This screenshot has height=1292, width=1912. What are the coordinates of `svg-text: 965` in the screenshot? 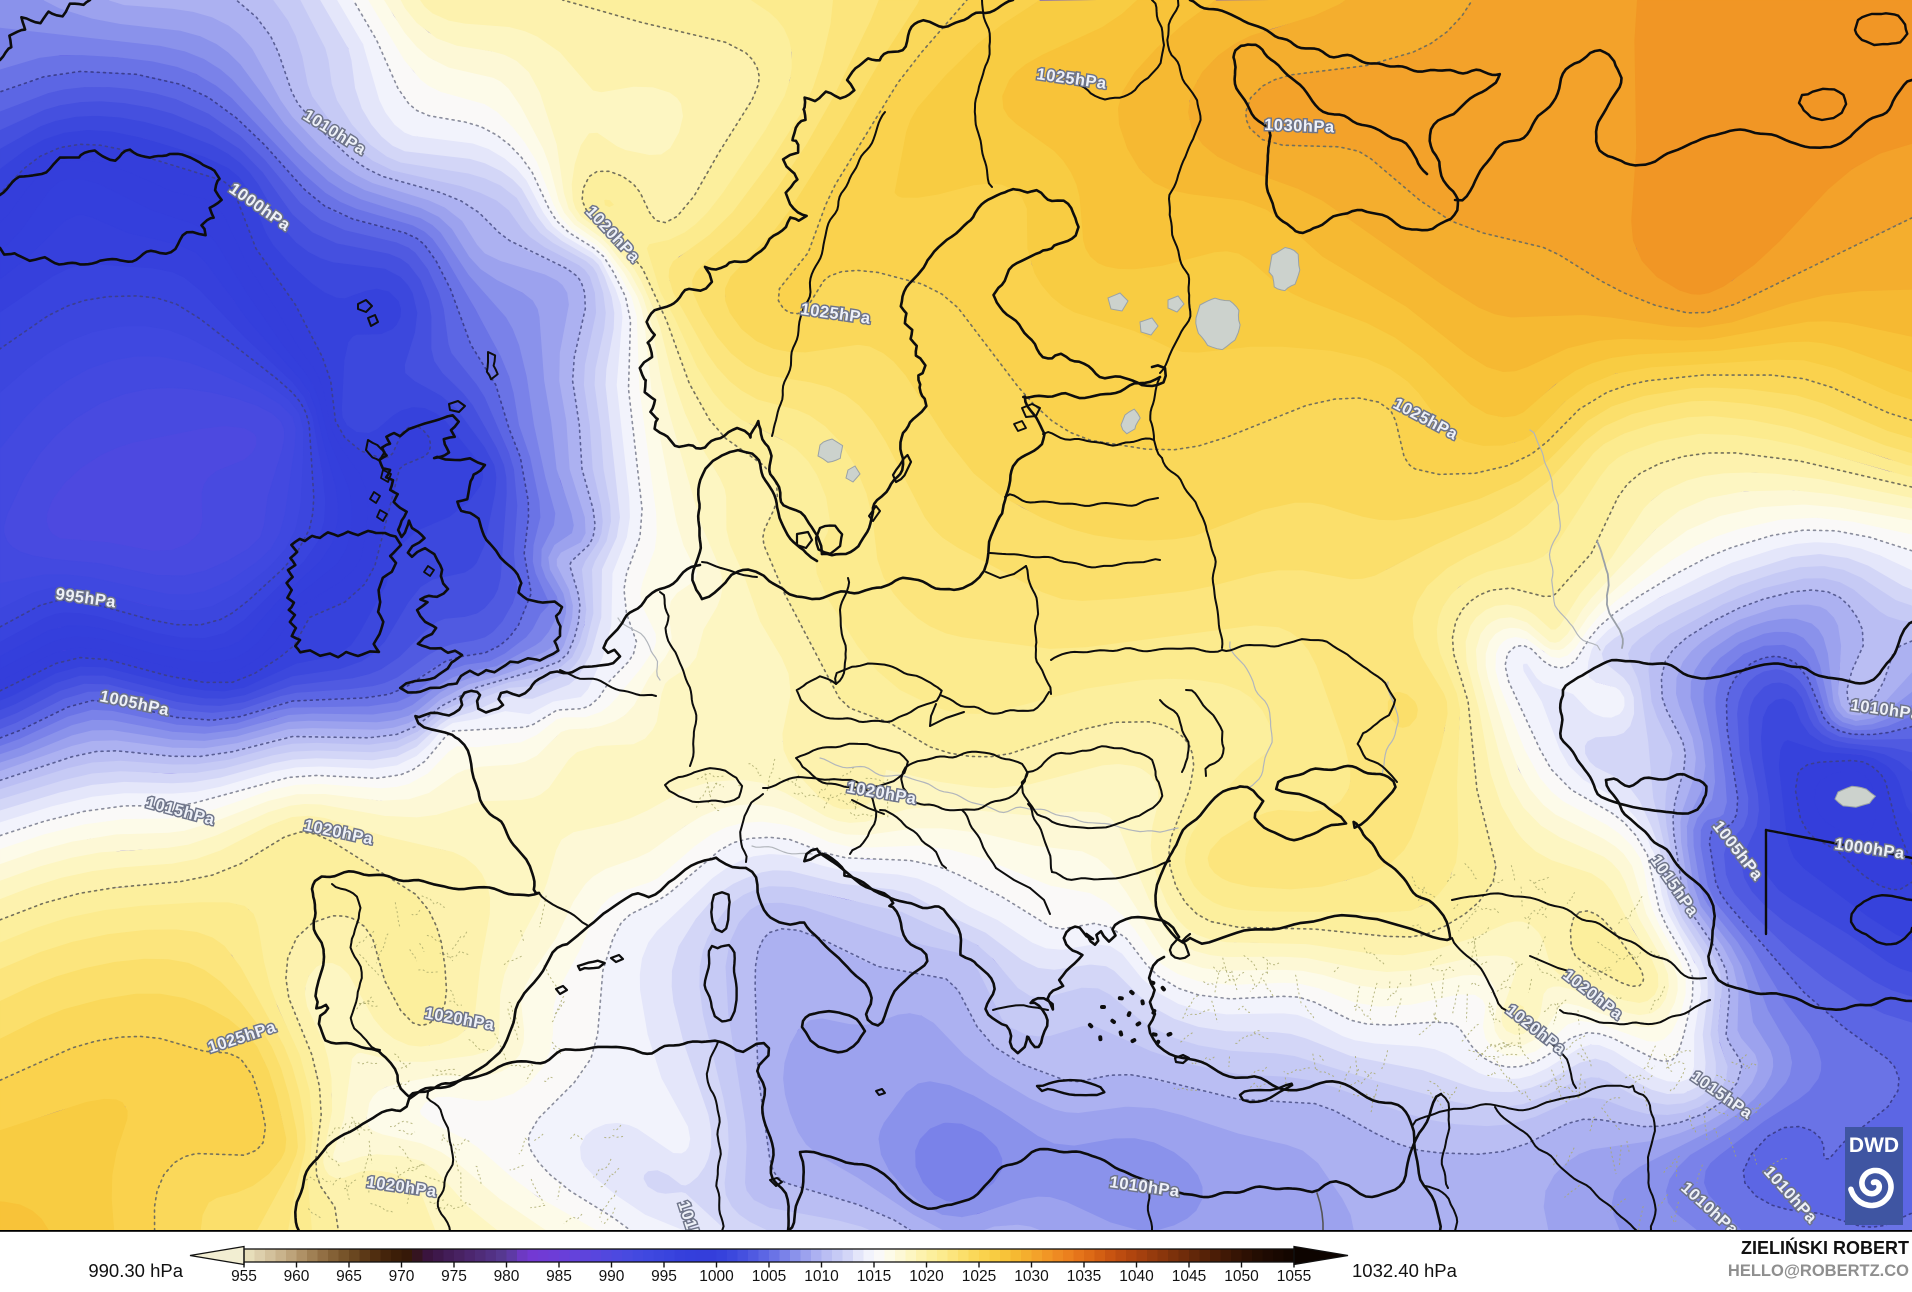 It's located at (349, 1276).